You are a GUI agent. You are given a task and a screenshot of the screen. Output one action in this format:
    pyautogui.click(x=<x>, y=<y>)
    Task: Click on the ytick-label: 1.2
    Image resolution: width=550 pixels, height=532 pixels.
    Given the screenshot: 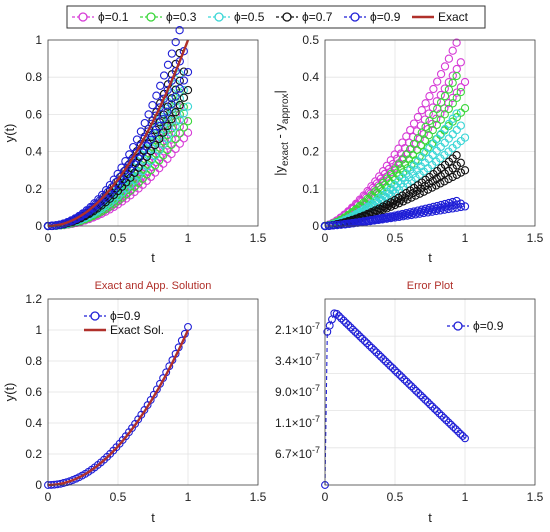 What is the action you would take?
    pyautogui.click(x=33, y=299)
    